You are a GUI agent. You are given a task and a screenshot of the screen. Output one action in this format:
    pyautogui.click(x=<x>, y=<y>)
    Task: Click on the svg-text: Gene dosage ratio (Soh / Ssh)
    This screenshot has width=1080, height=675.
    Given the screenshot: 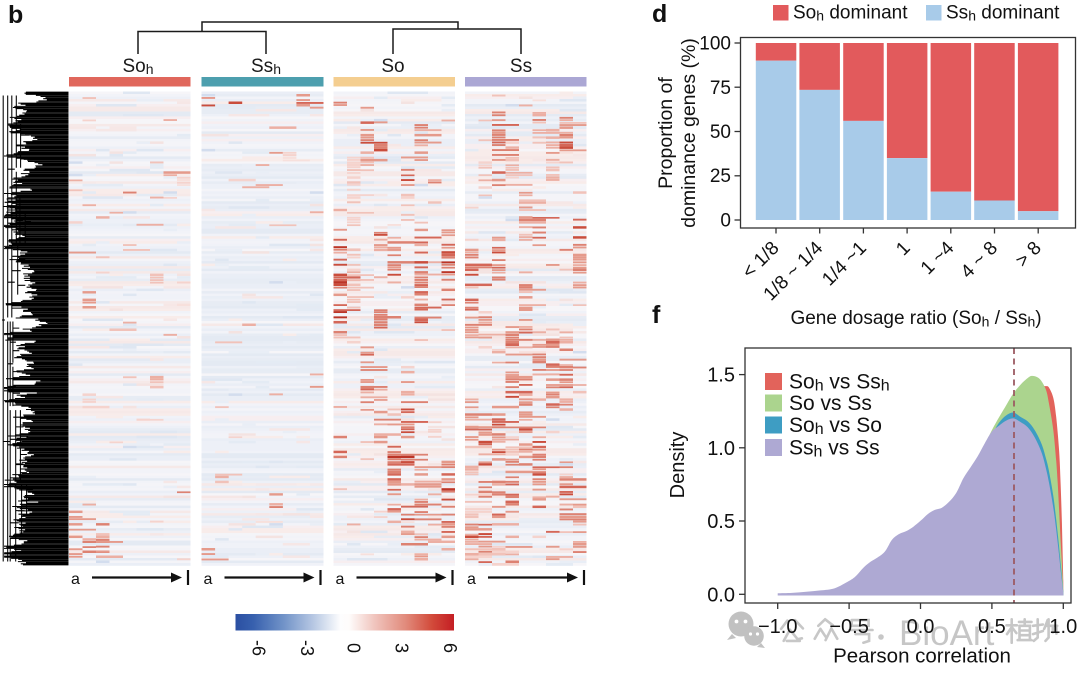 What is the action you would take?
    pyautogui.click(x=915, y=319)
    